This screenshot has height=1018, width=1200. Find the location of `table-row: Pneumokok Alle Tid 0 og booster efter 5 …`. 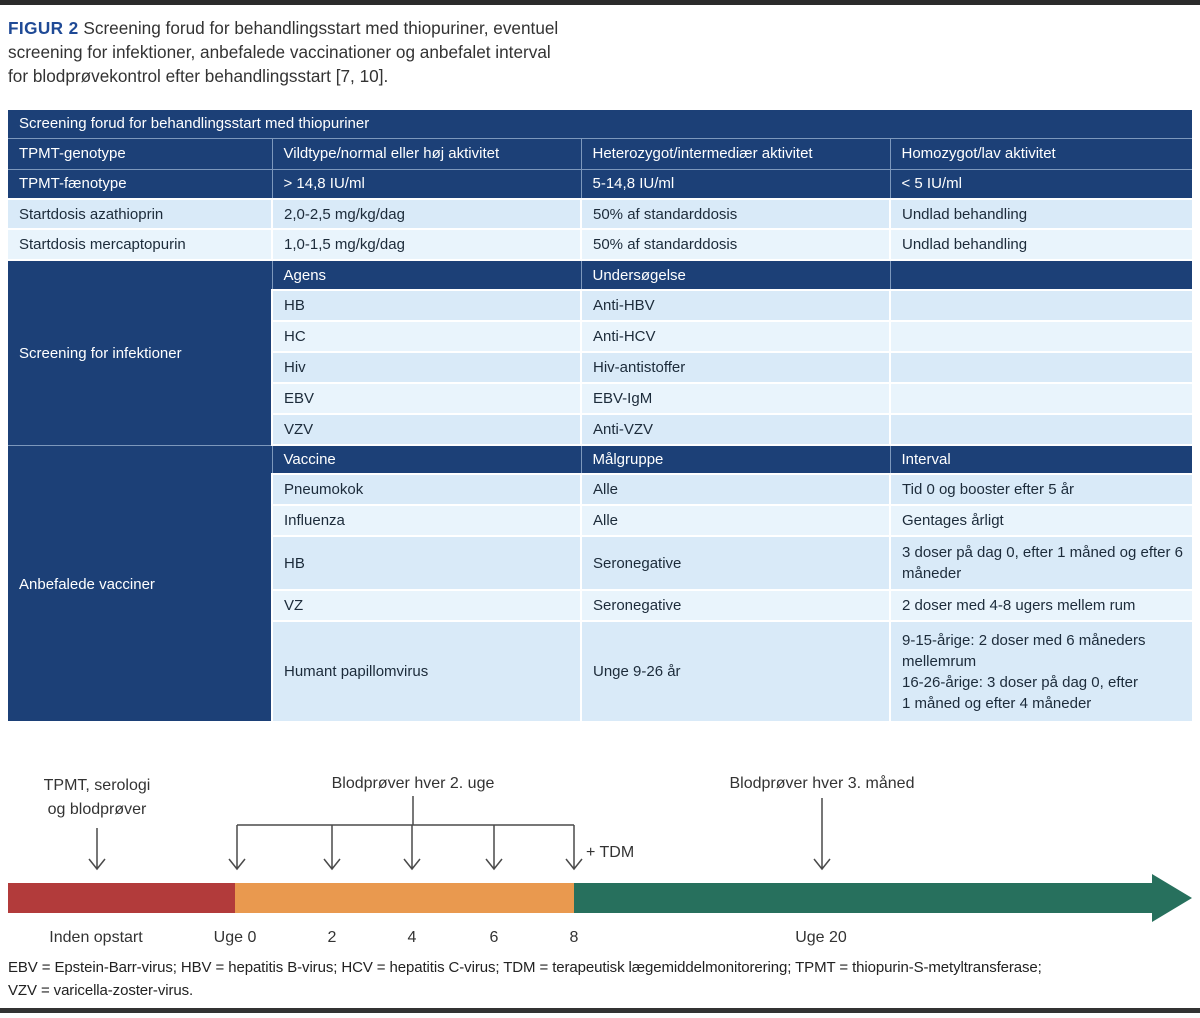

table-row: Pneumokok Alle Tid 0 og booster efter 5 … is located at coordinates (601, 489).